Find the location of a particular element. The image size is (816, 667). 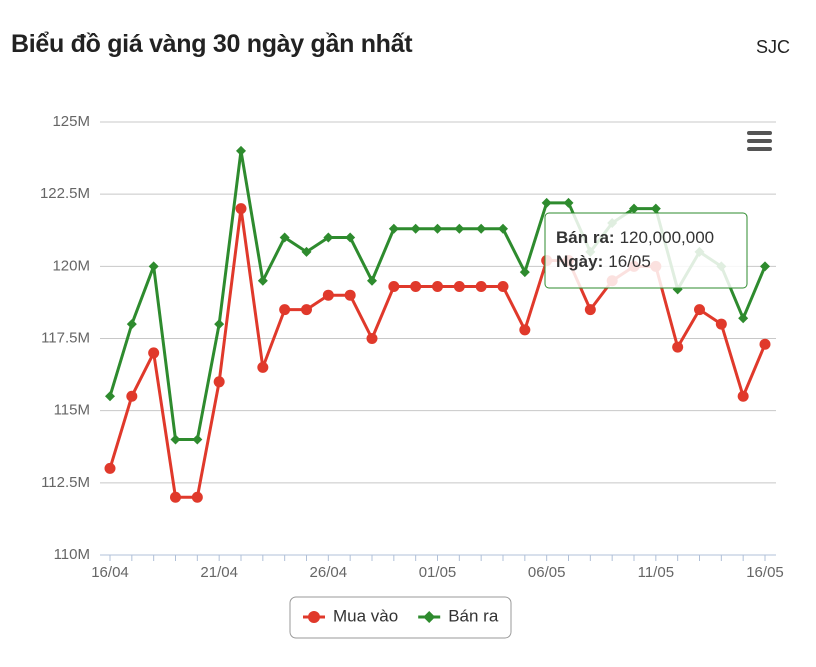

menu-button is located at coordinates (759, 141).